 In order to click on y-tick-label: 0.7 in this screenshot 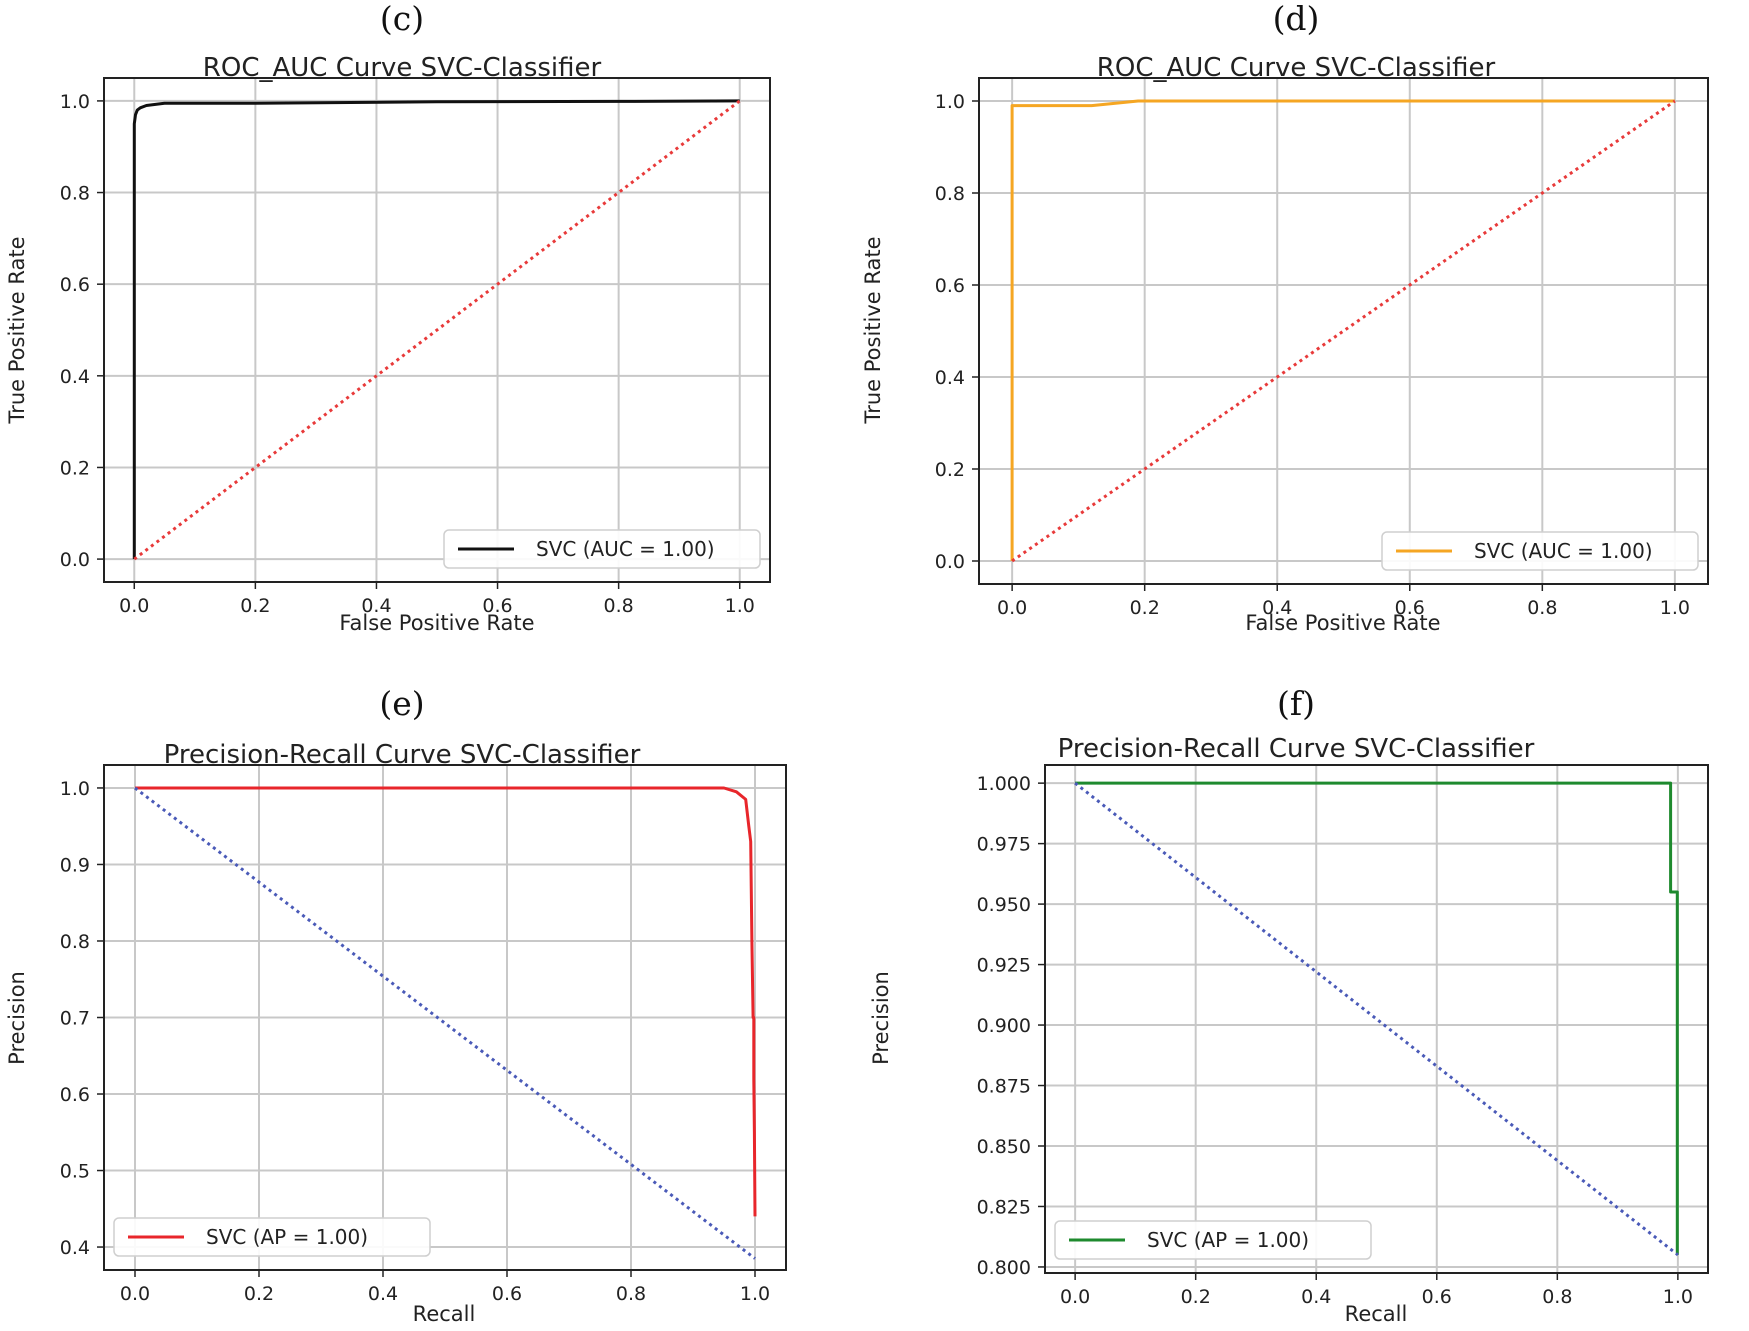, I will do `click(75, 1019)`.